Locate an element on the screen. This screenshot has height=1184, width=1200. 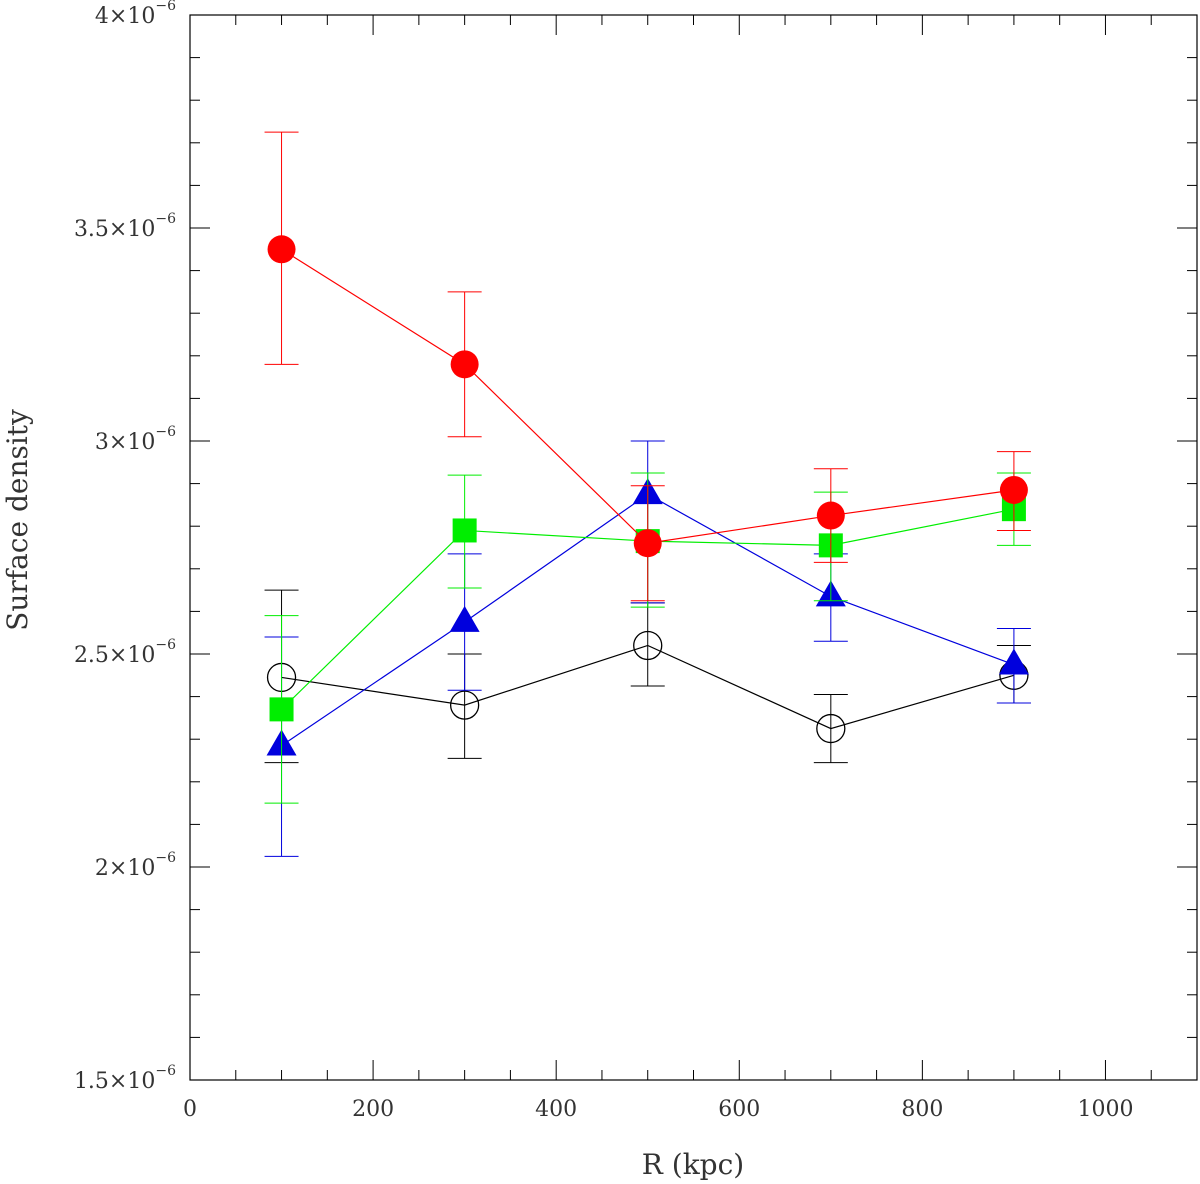
x-tick-label: 400 is located at coordinates (556, 1109).